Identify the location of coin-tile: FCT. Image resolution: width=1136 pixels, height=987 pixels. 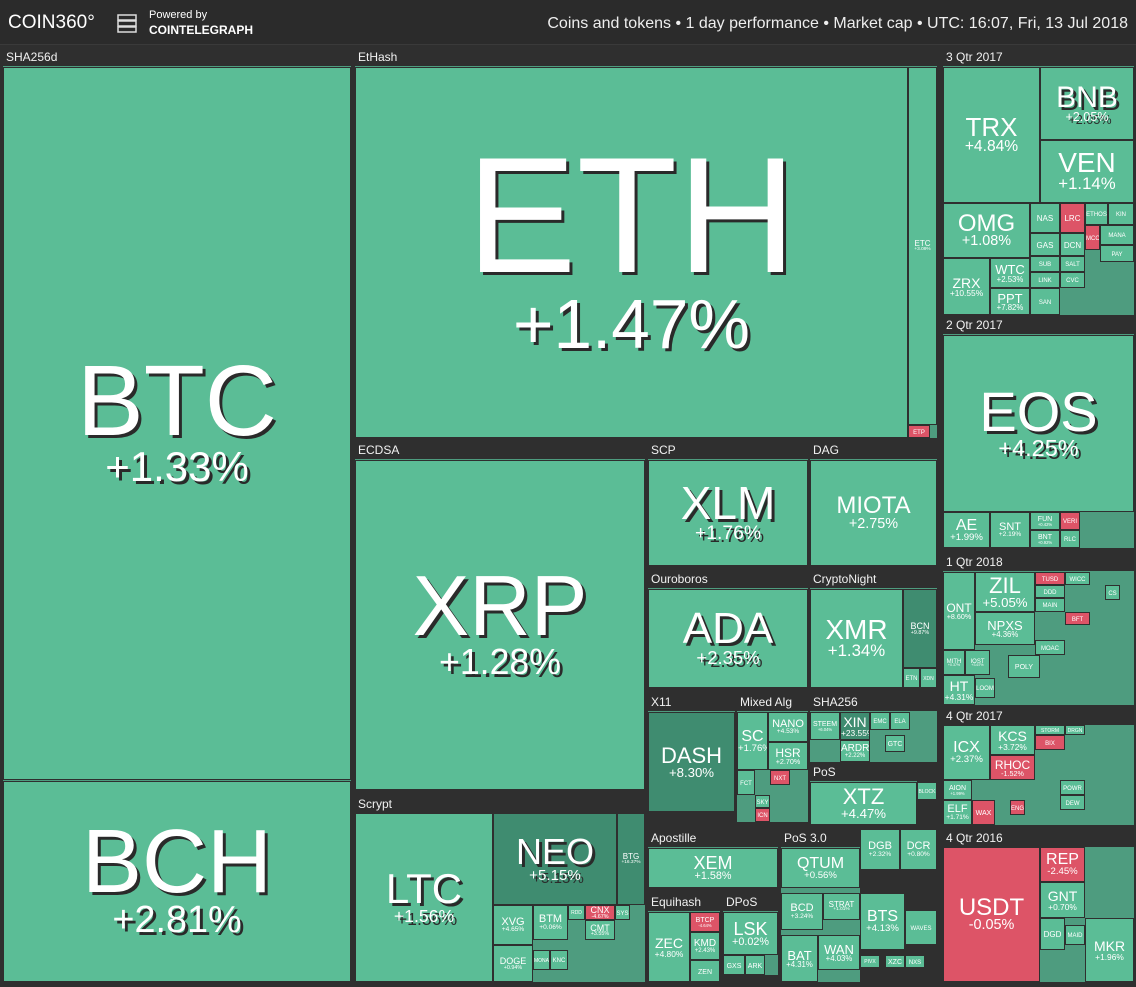
(746, 782).